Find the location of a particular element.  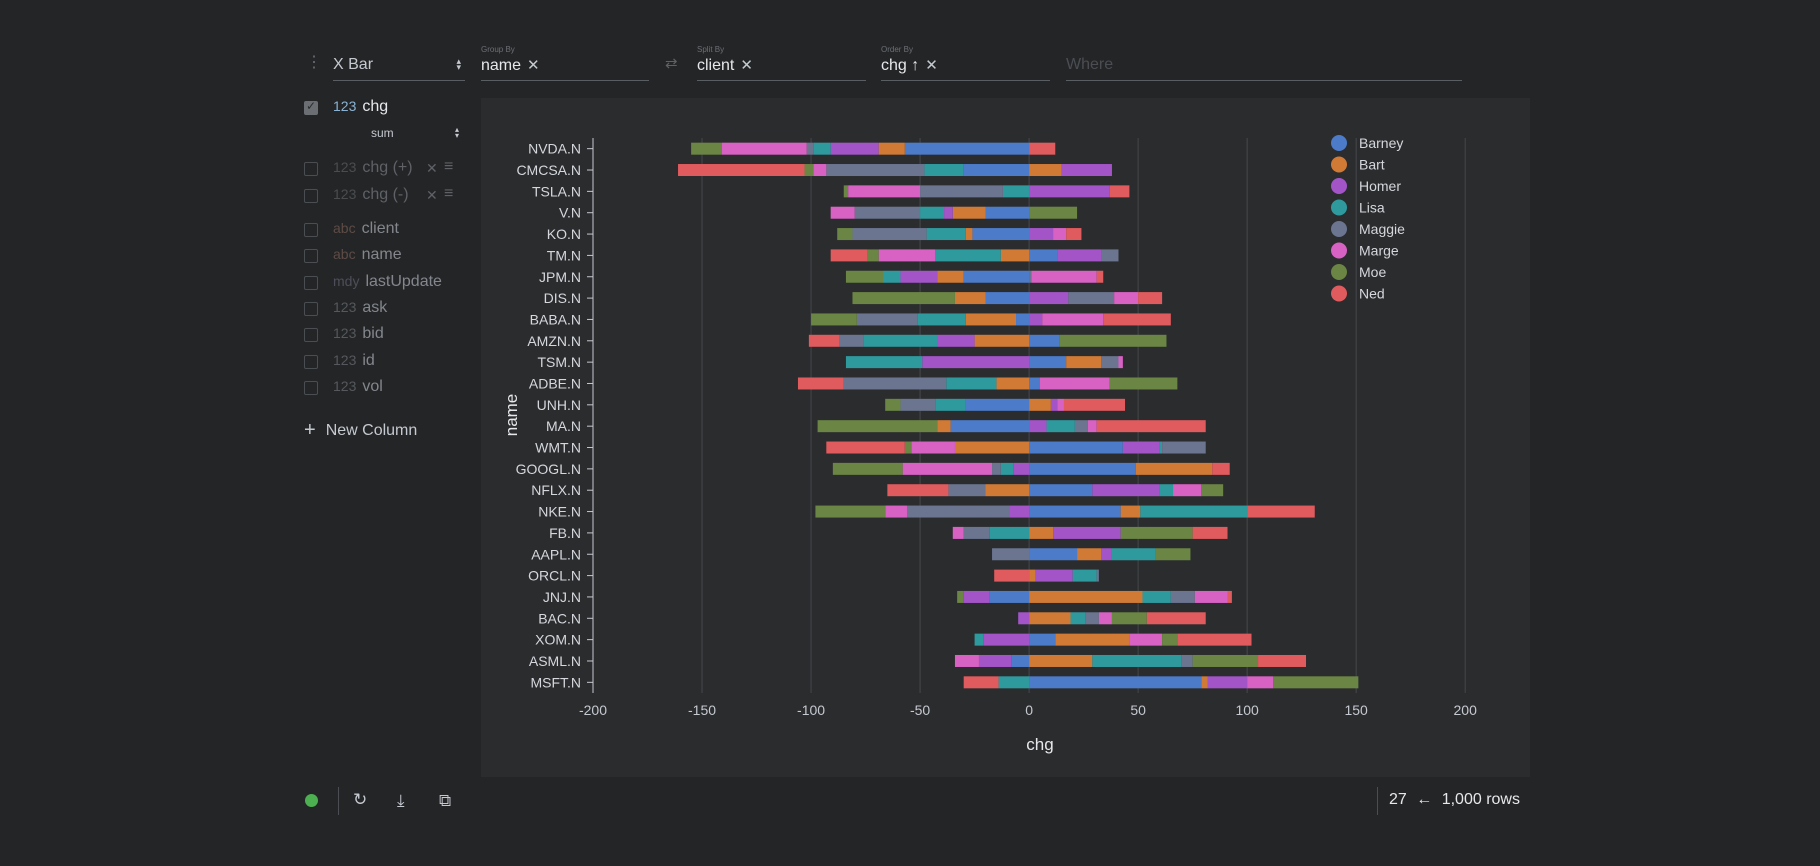

order-by-field: Order By chg ↑ ✕ is located at coordinates (965, 63).